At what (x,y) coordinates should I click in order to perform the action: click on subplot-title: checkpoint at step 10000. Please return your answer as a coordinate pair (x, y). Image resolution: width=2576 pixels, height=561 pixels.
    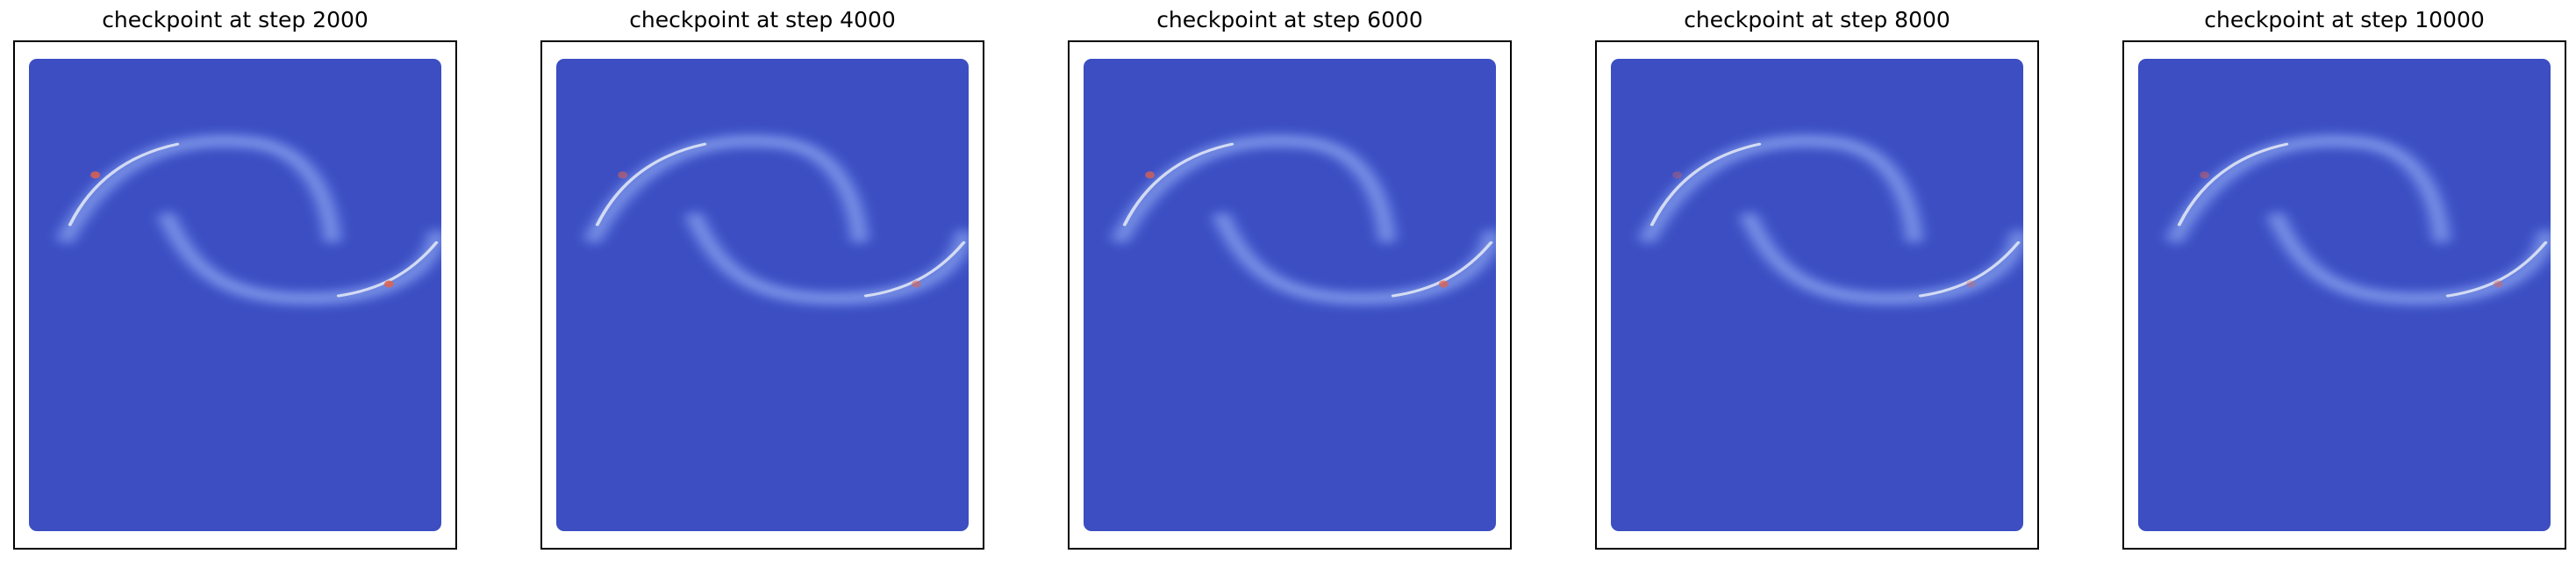
    Looking at the image, I should click on (2344, 19).